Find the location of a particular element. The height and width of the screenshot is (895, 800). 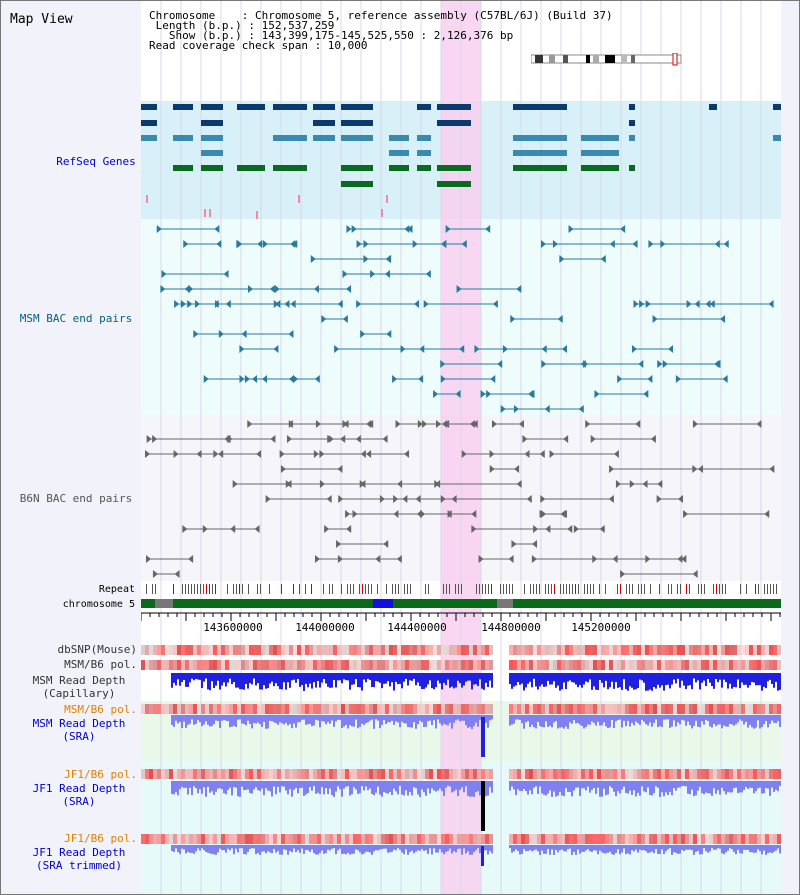

track-label-chromosome: chromosome 5 is located at coordinates (98, 604).